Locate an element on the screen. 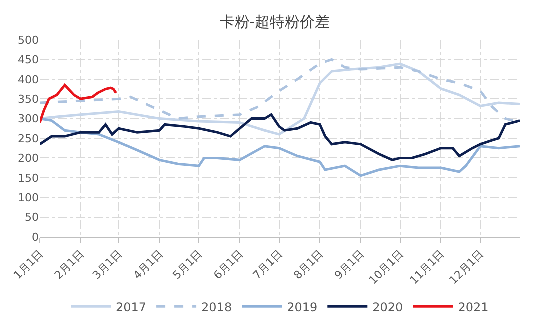  x-tick-label: 10月1日 is located at coordinates (386, 268).